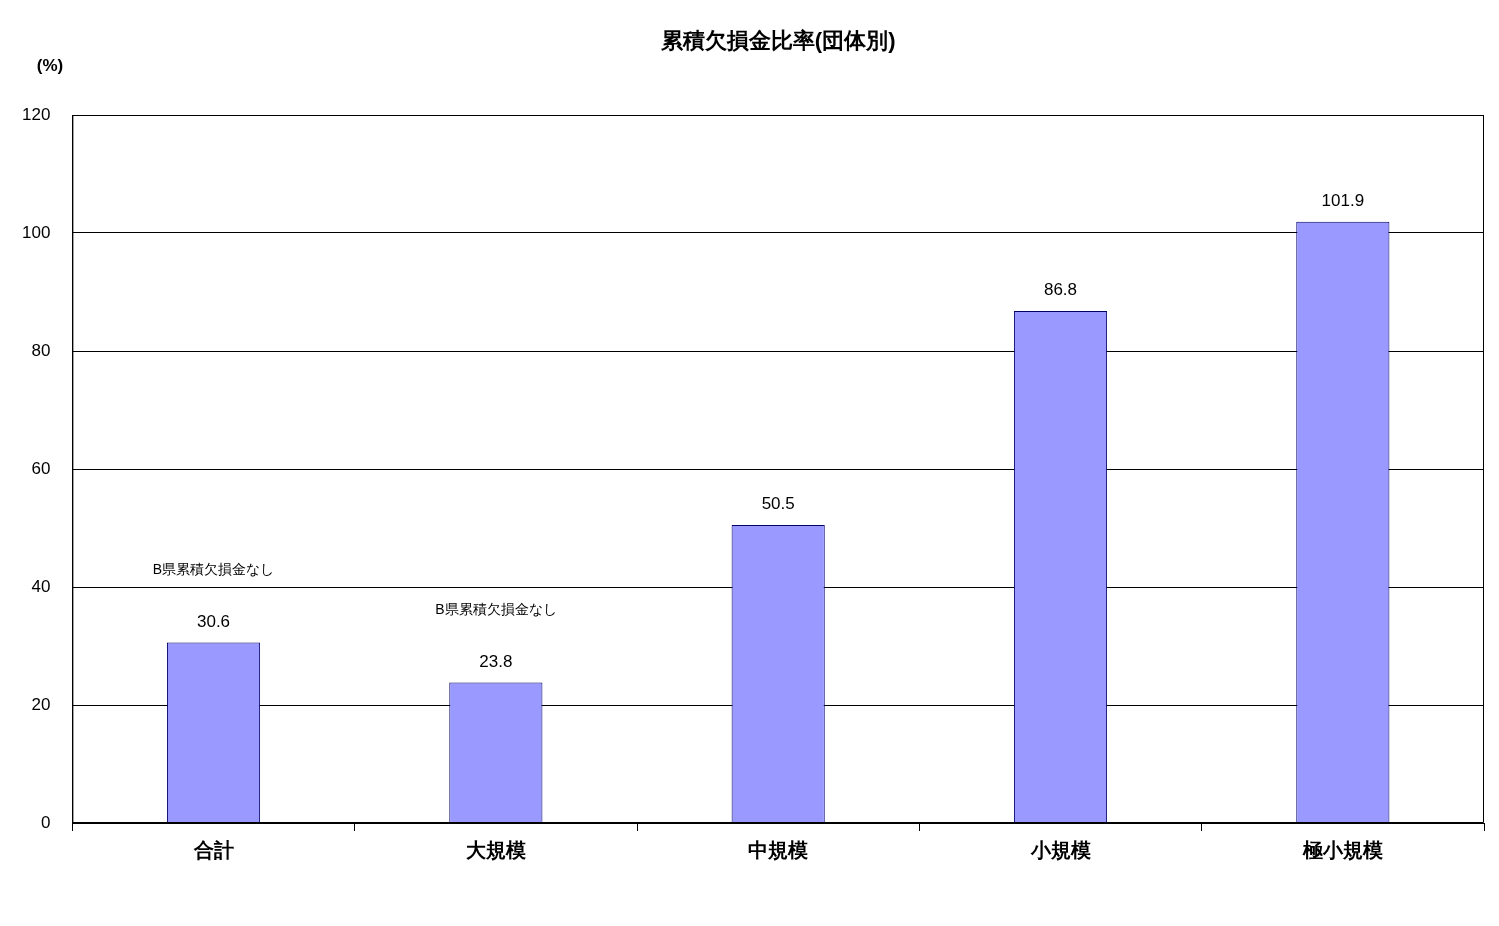 The image size is (1499, 926). I want to click on y-tick-label: 0, so click(45, 822).